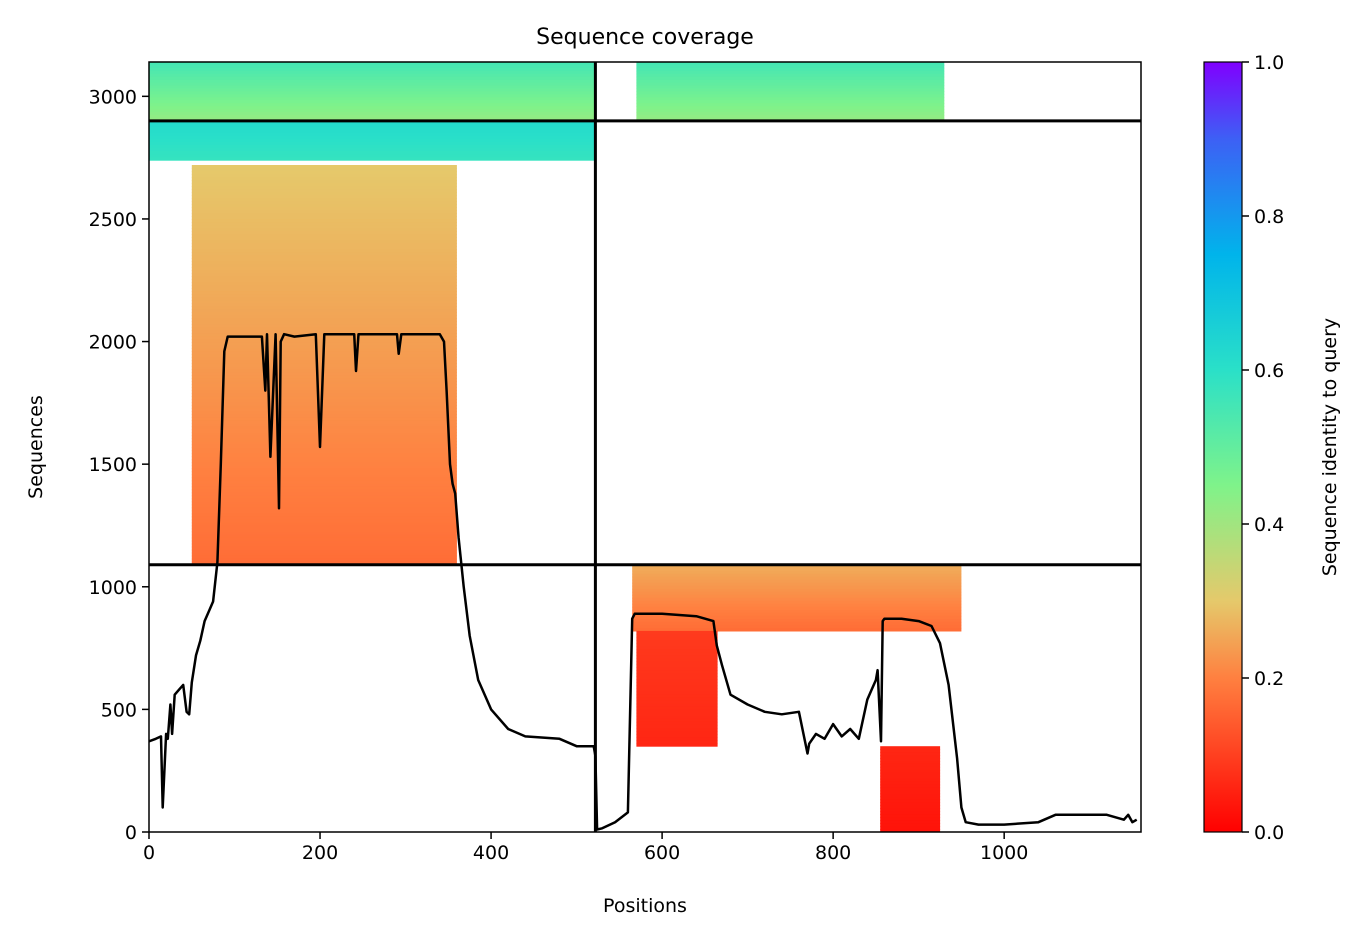 This screenshot has width=1364, height=939. Describe the element at coordinates (113, 220) in the screenshot. I see `y-tick-label: 2500` at that location.